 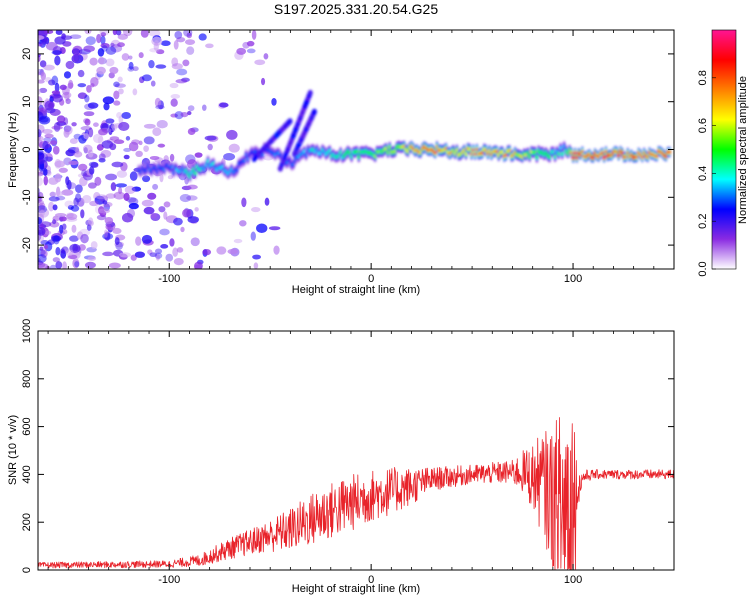 What do you see at coordinates (703, 77) in the screenshot?
I see `colorbar-tick-label: 0.8` at bounding box center [703, 77].